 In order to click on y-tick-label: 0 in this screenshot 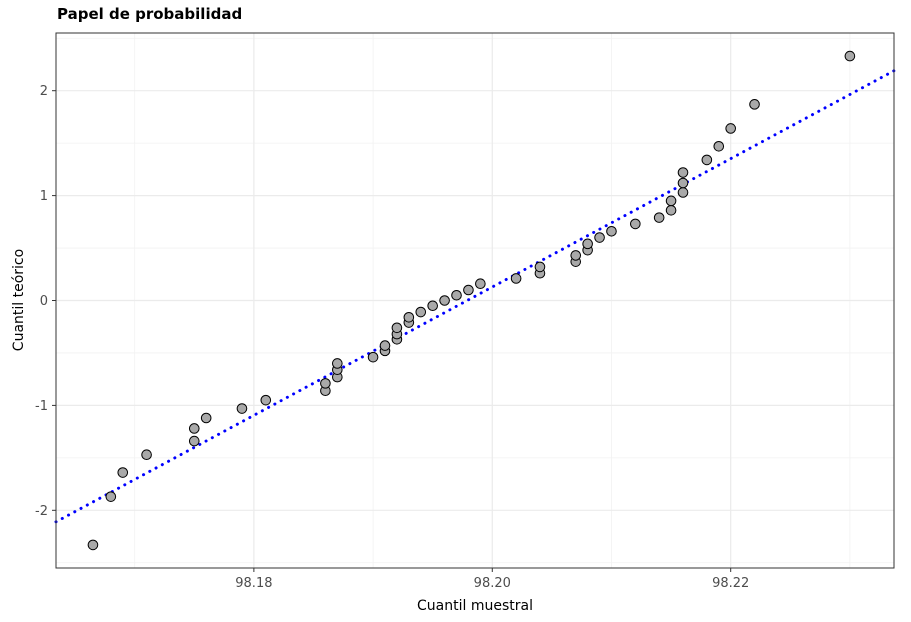, I will do `click(44, 301)`.